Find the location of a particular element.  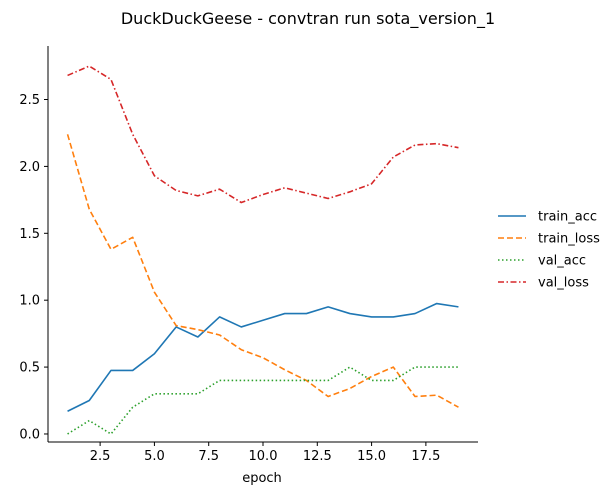

legend-label-train-loss: train_loss is located at coordinates (569, 239).